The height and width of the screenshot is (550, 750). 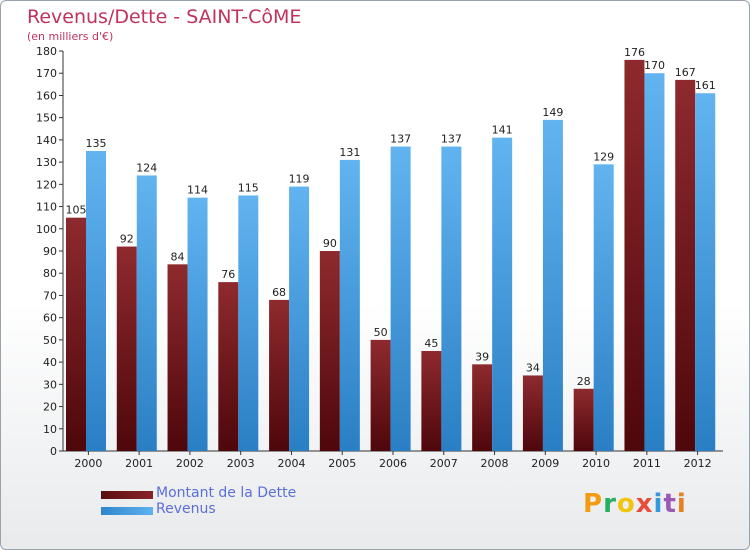 I want to click on y-tick-label: 180, so click(x=46, y=51).